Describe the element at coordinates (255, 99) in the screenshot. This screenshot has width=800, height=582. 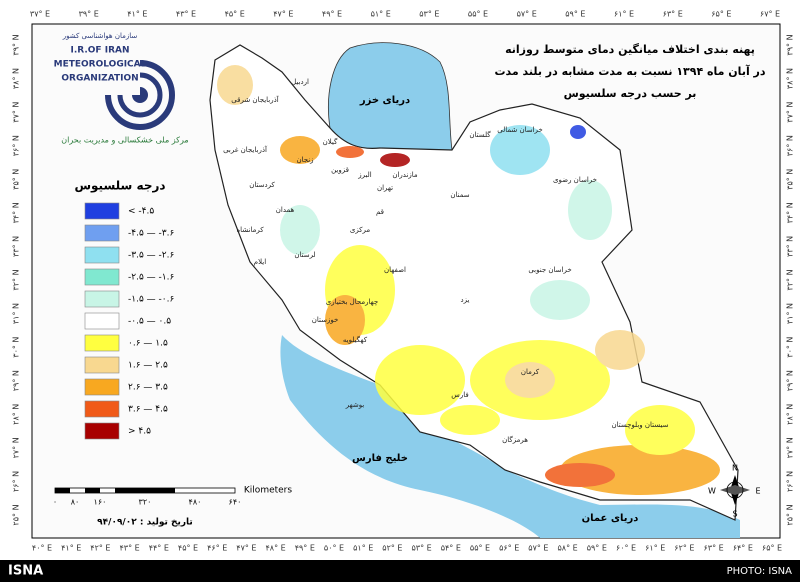
I see `province-label: آذربایجان شرقی` at that location.